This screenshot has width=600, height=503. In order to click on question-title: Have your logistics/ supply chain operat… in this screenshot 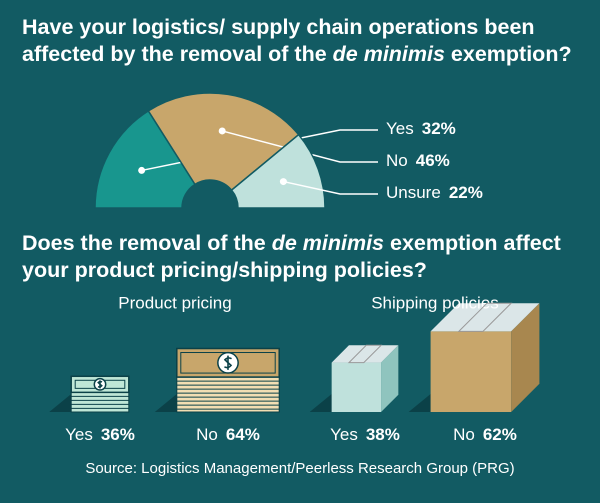, I will do `click(307, 41)`.